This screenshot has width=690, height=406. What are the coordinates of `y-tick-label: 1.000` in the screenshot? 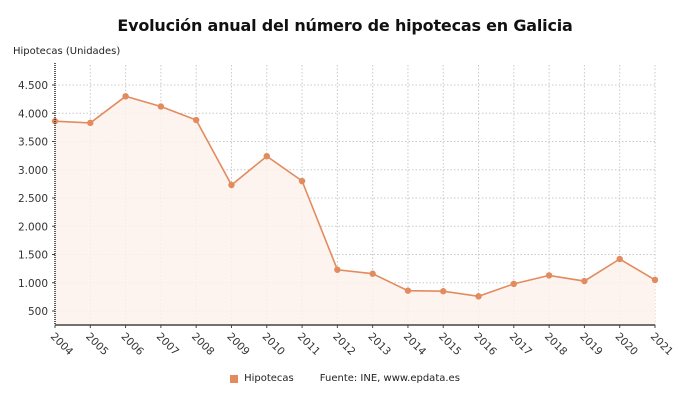 It's located at (33, 284).